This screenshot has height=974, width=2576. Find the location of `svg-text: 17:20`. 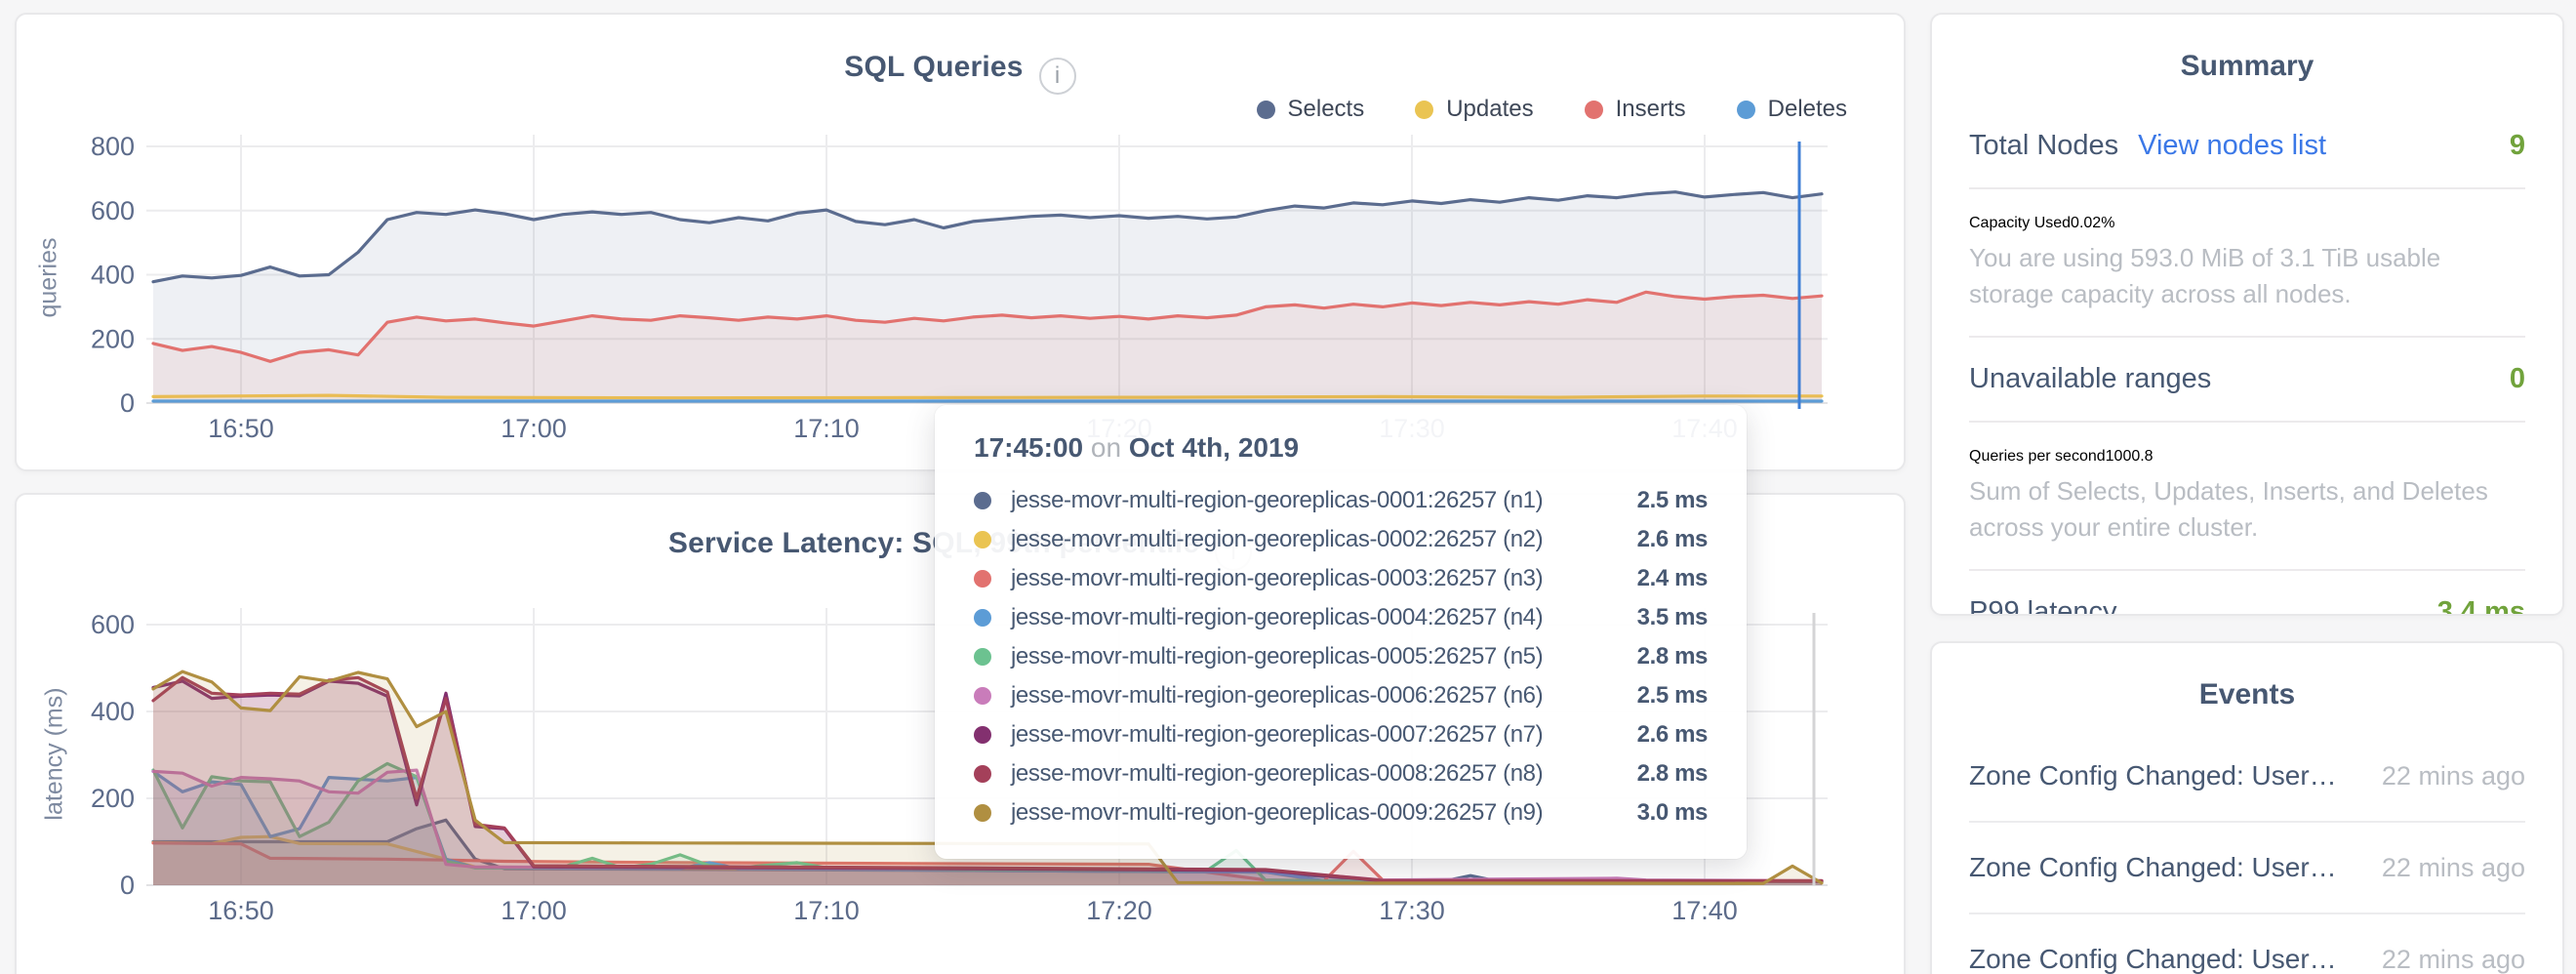

svg-text: 17:20 is located at coordinates (1119, 910).